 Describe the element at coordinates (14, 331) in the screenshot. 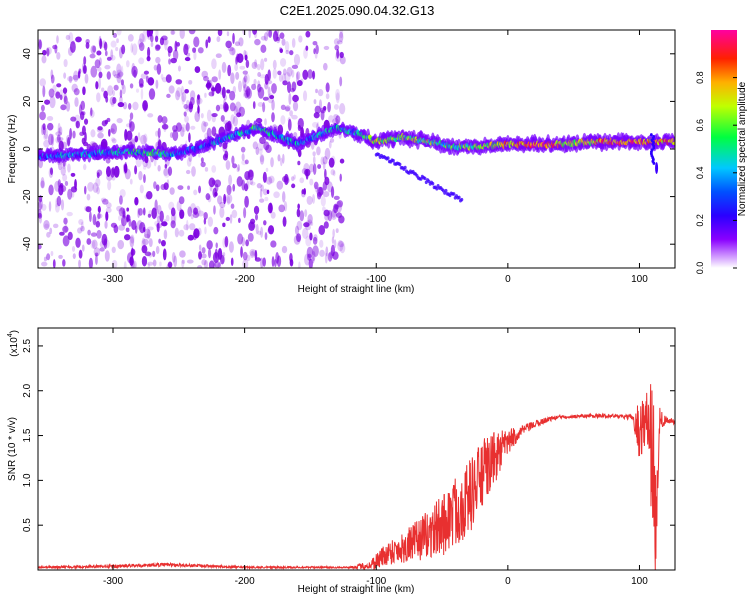

I see `snr-multiplier-close: )` at that location.